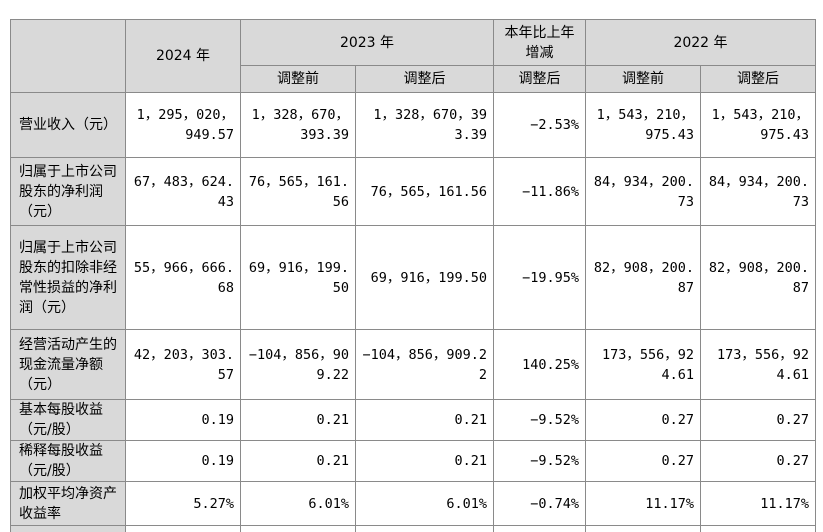  I want to click on value-2023-before: 76，565，161.56, so click(298, 191).